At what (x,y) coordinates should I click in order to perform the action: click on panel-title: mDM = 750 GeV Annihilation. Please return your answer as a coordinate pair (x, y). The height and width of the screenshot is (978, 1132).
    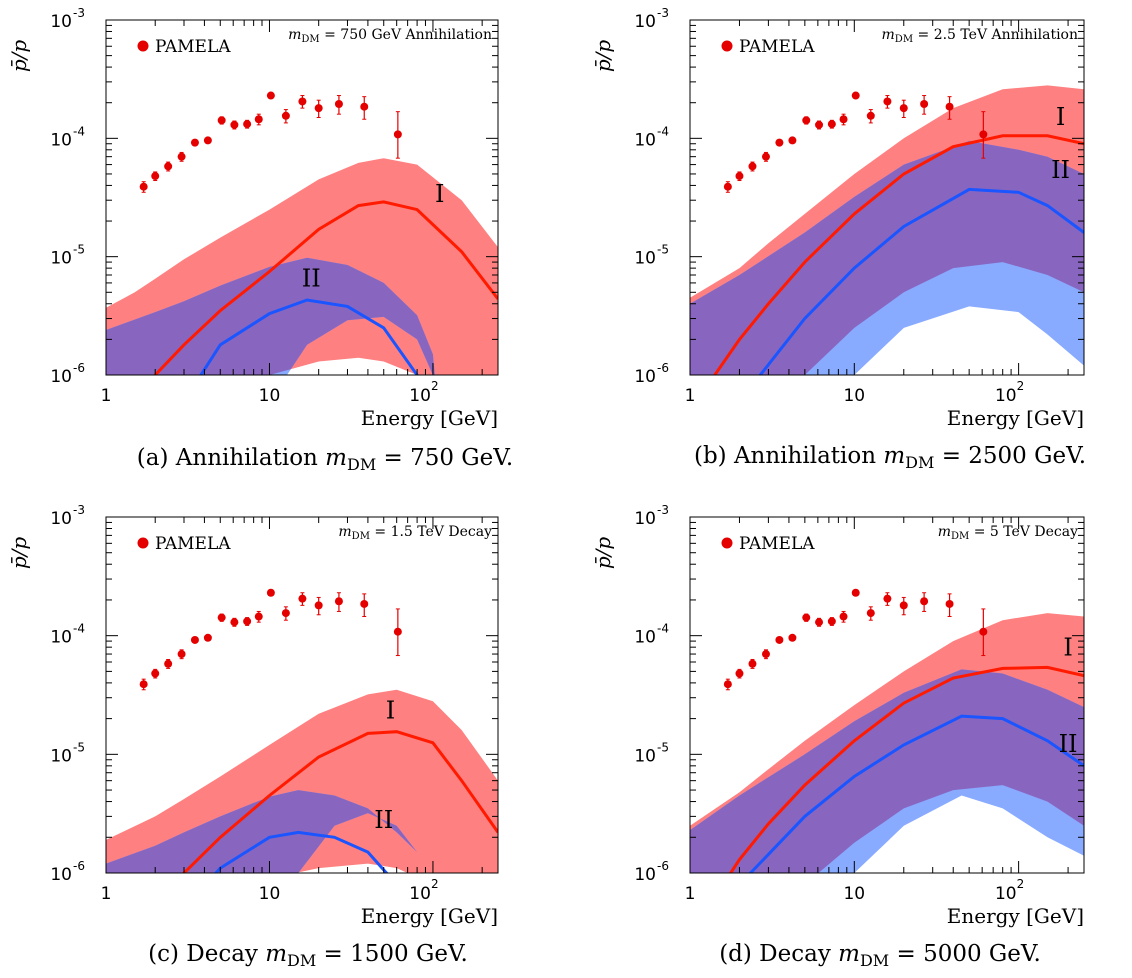
    Looking at the image, I should click on (390, 36).